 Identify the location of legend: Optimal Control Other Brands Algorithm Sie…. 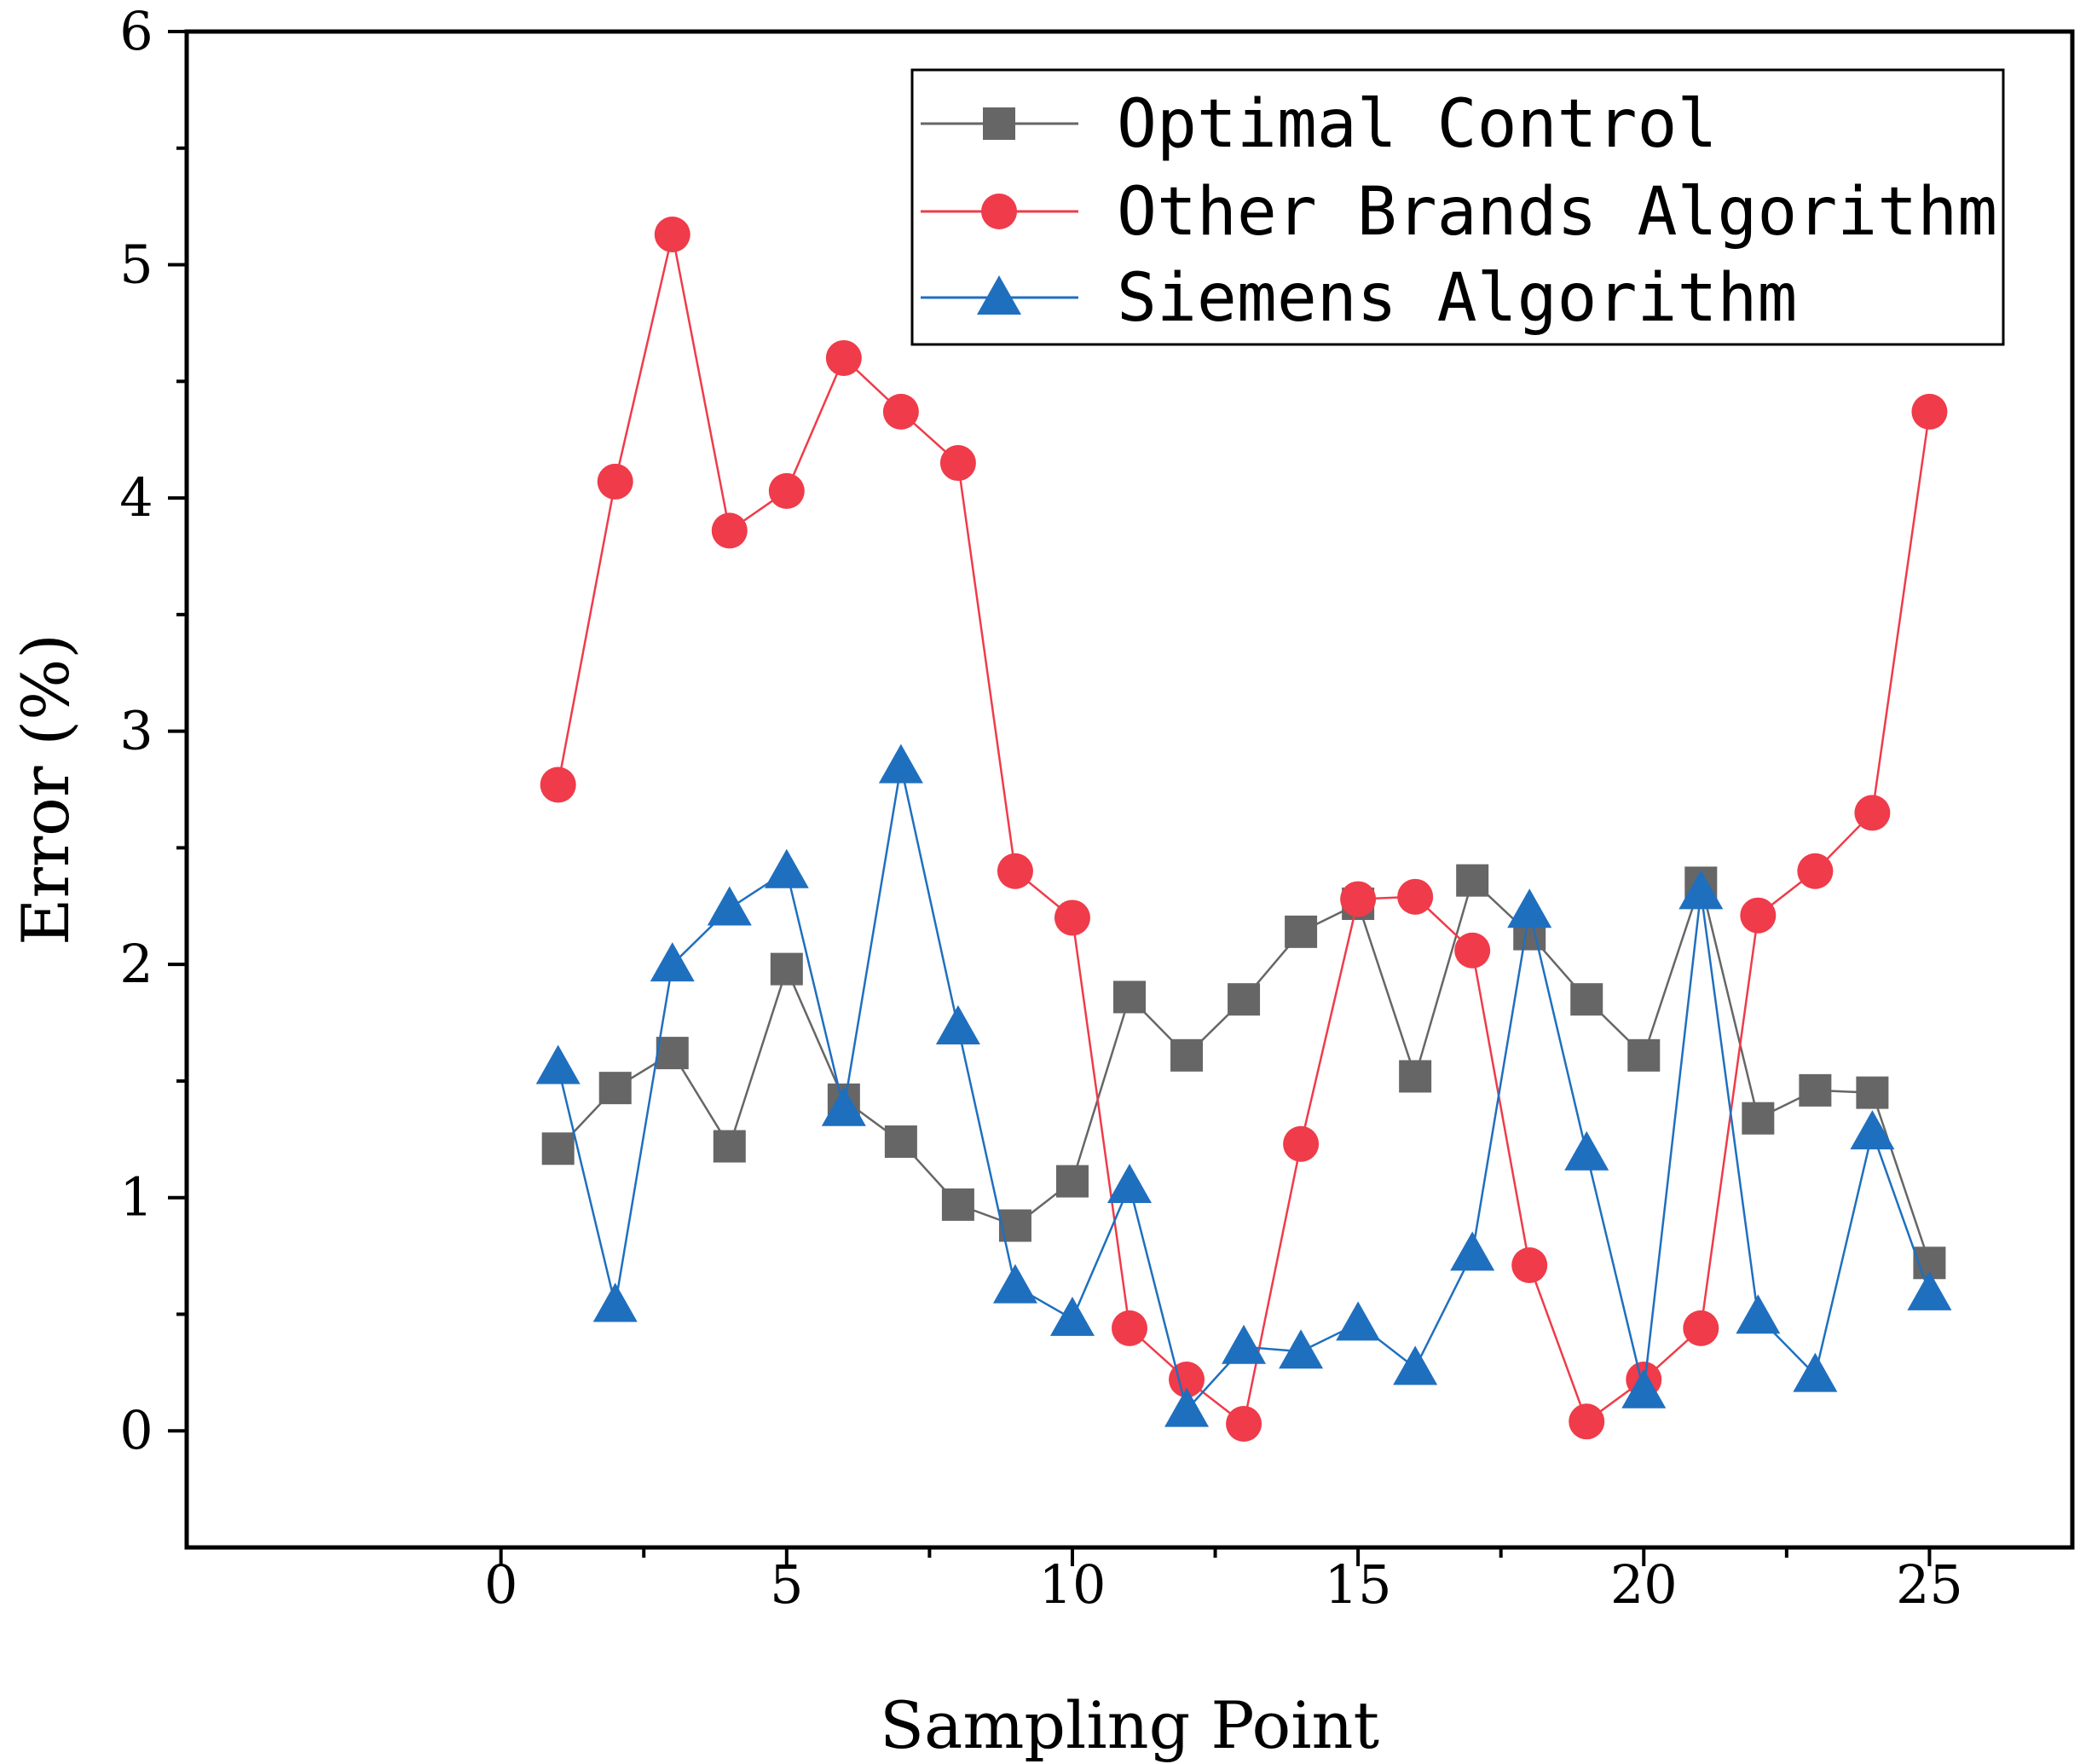
(1457, 207).